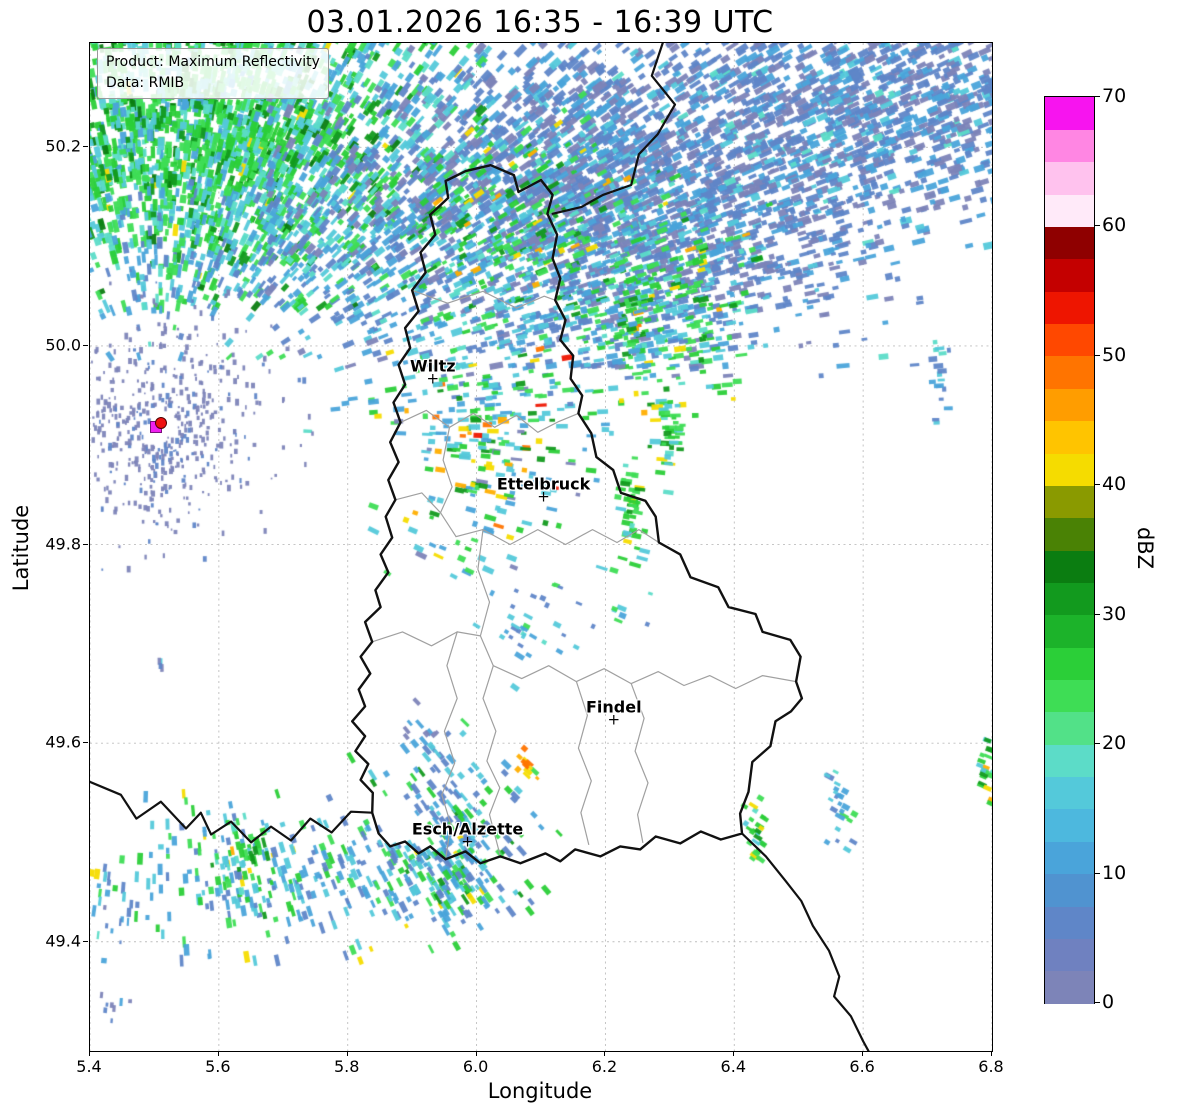 The image size is (1179, 1117). What do you see at coordinates (89, 1066) in the screenshot?
I see `x-tick-label: 5.4` at bounding box center [89, 1066].